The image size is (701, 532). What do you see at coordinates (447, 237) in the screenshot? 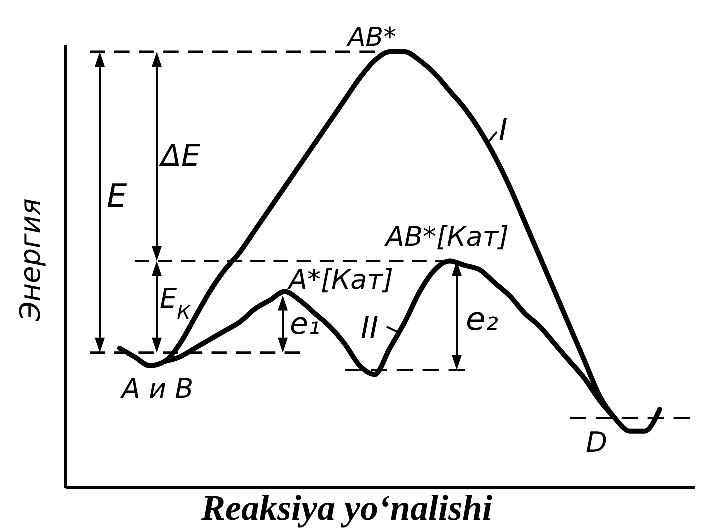
I see `annotation: AB*[Кат]` at bounding box center [447, 237].